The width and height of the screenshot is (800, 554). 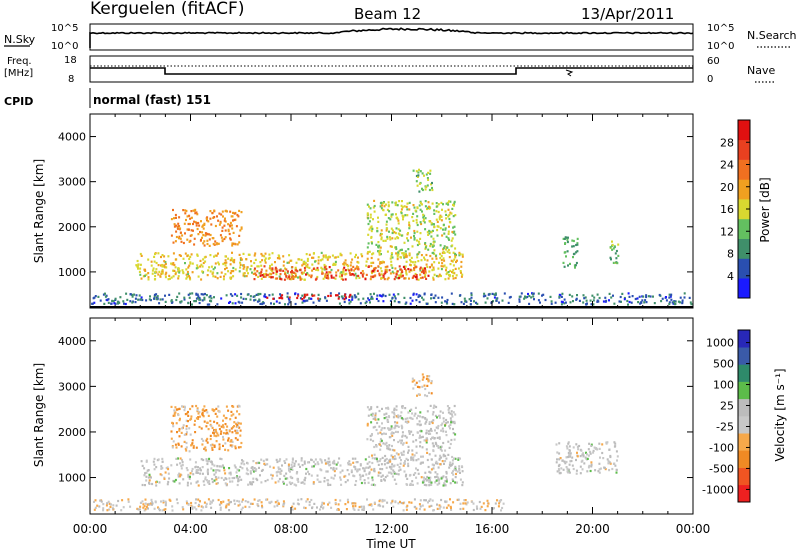 I want to click on time-tick-label: 16:00, so click(x=492, y=529).